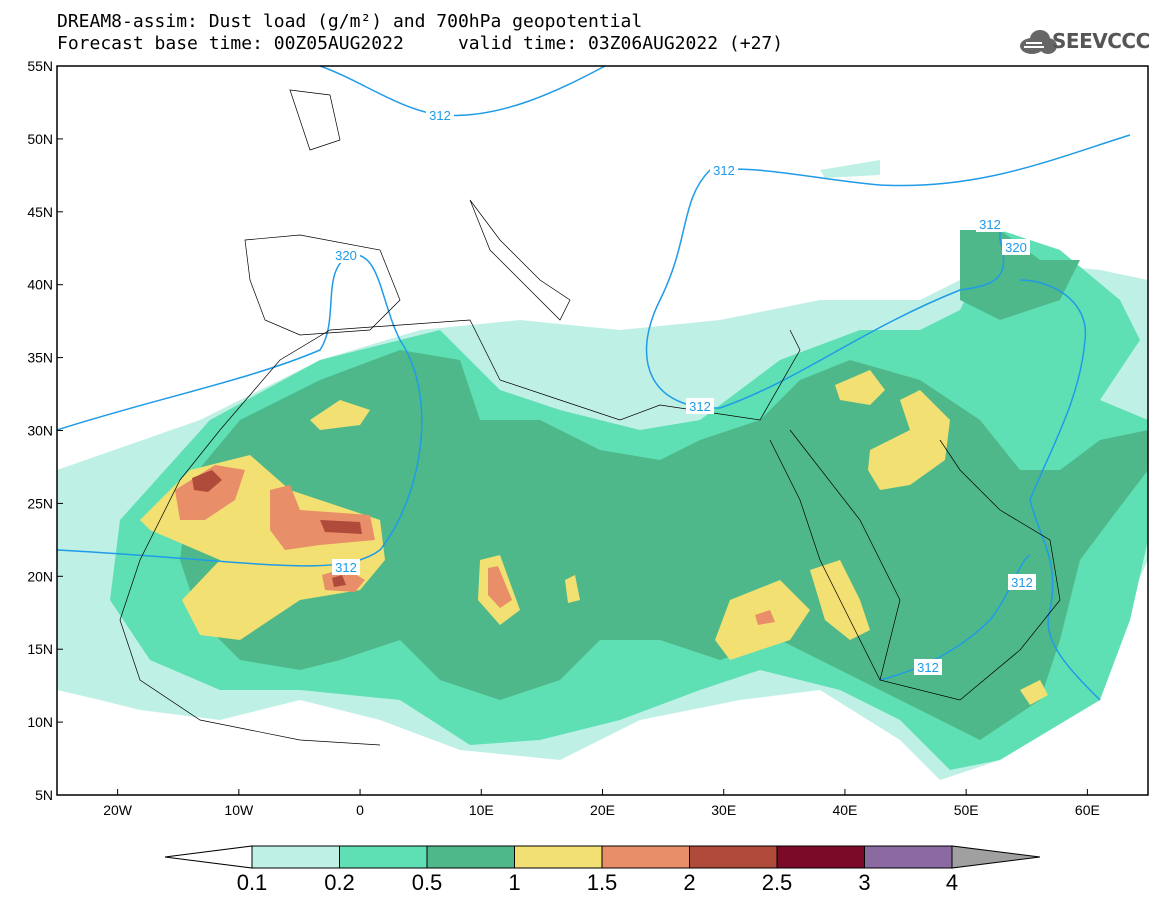 The image size is (1165, 907). I want to click on dust-level-1-5-b, so click(322, 517).